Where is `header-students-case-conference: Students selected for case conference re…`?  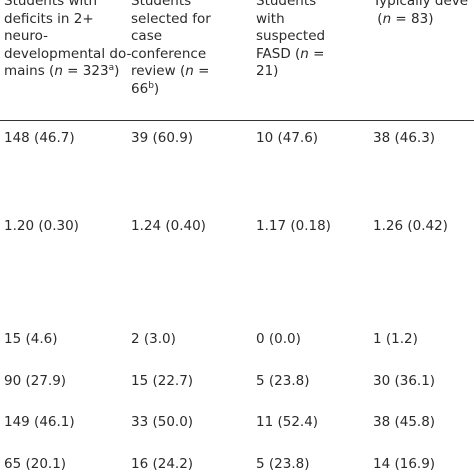 header-students-case-conference: Students selected for case conference re… is located at coordinates (171, 48).